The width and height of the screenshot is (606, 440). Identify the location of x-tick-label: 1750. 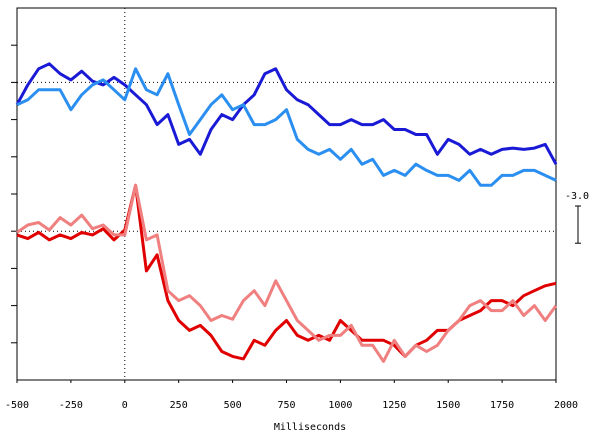
(502, 405).